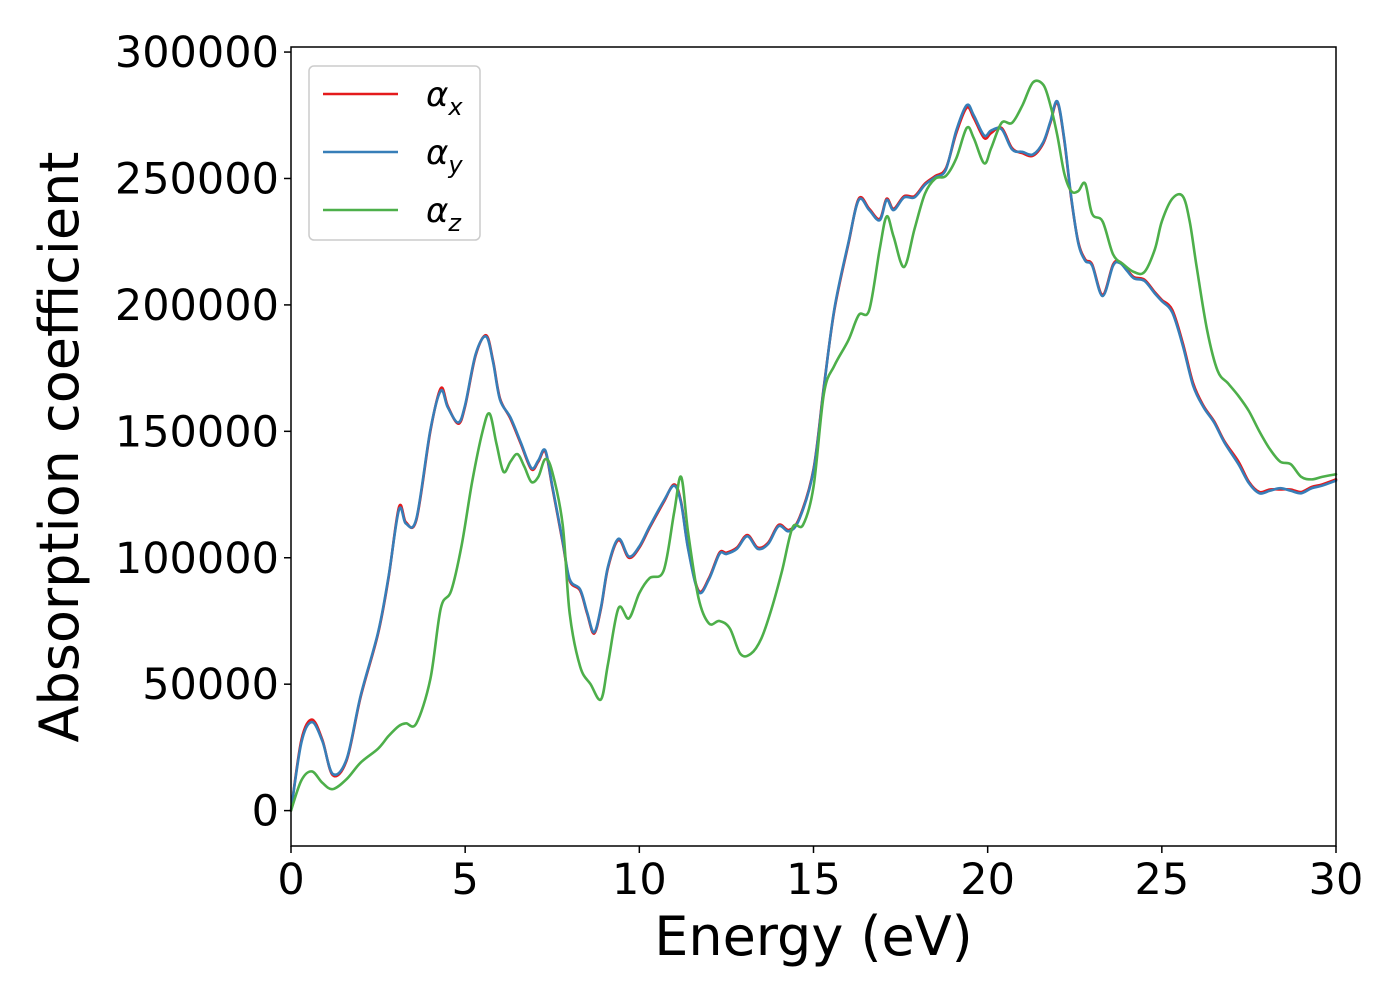 The height and width of the screenshot is (1004, 1400). Describe the element at coordinates (197, 306) in the screenshot. I see `y-tick-label: 200000` at that location.